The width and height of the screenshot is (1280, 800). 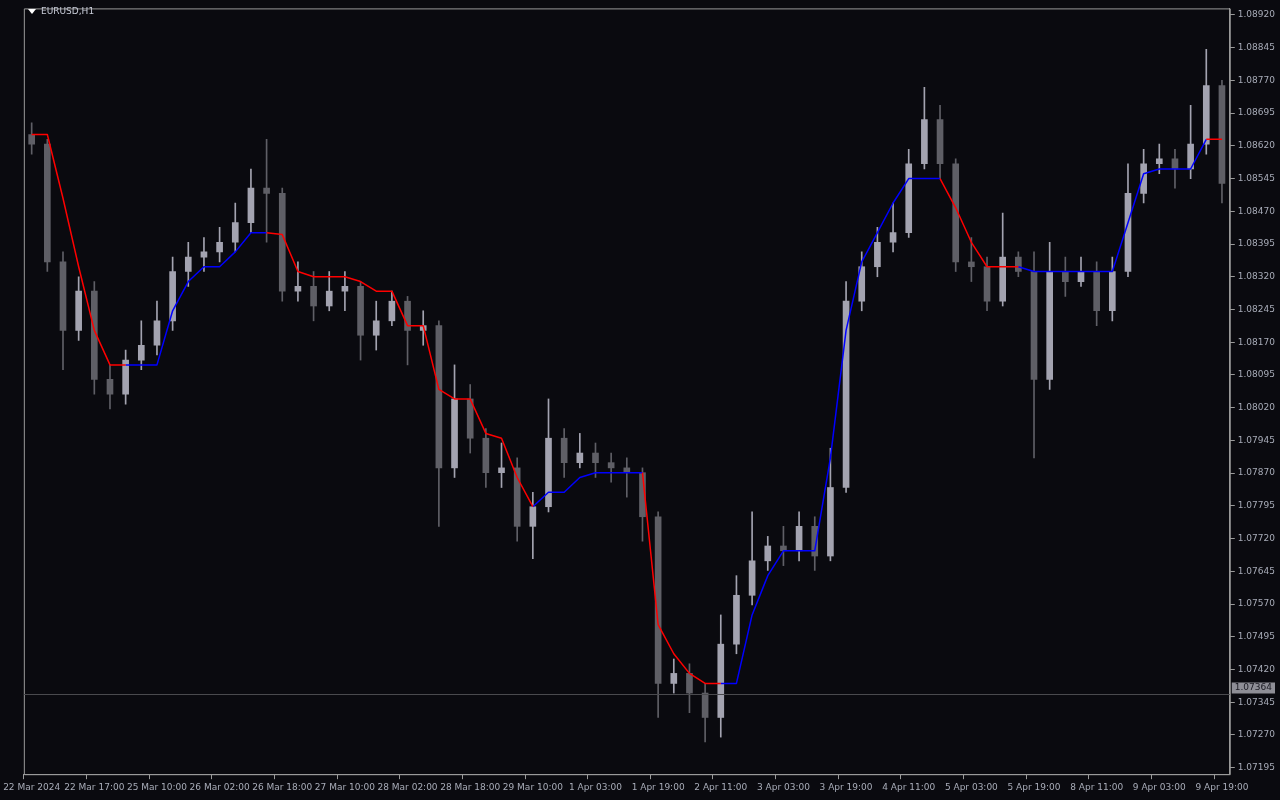 What do you see at coordinates (1256, 537) in the screenshot?
I see `y-tick-label: 1.07720` at bounding box center [1256, 537].